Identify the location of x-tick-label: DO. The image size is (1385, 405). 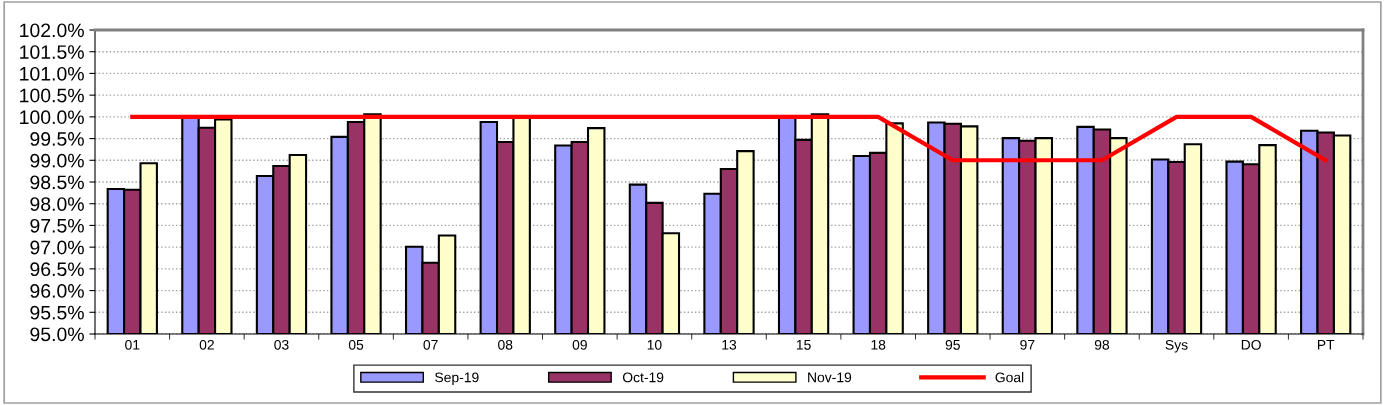
(1251, 344).